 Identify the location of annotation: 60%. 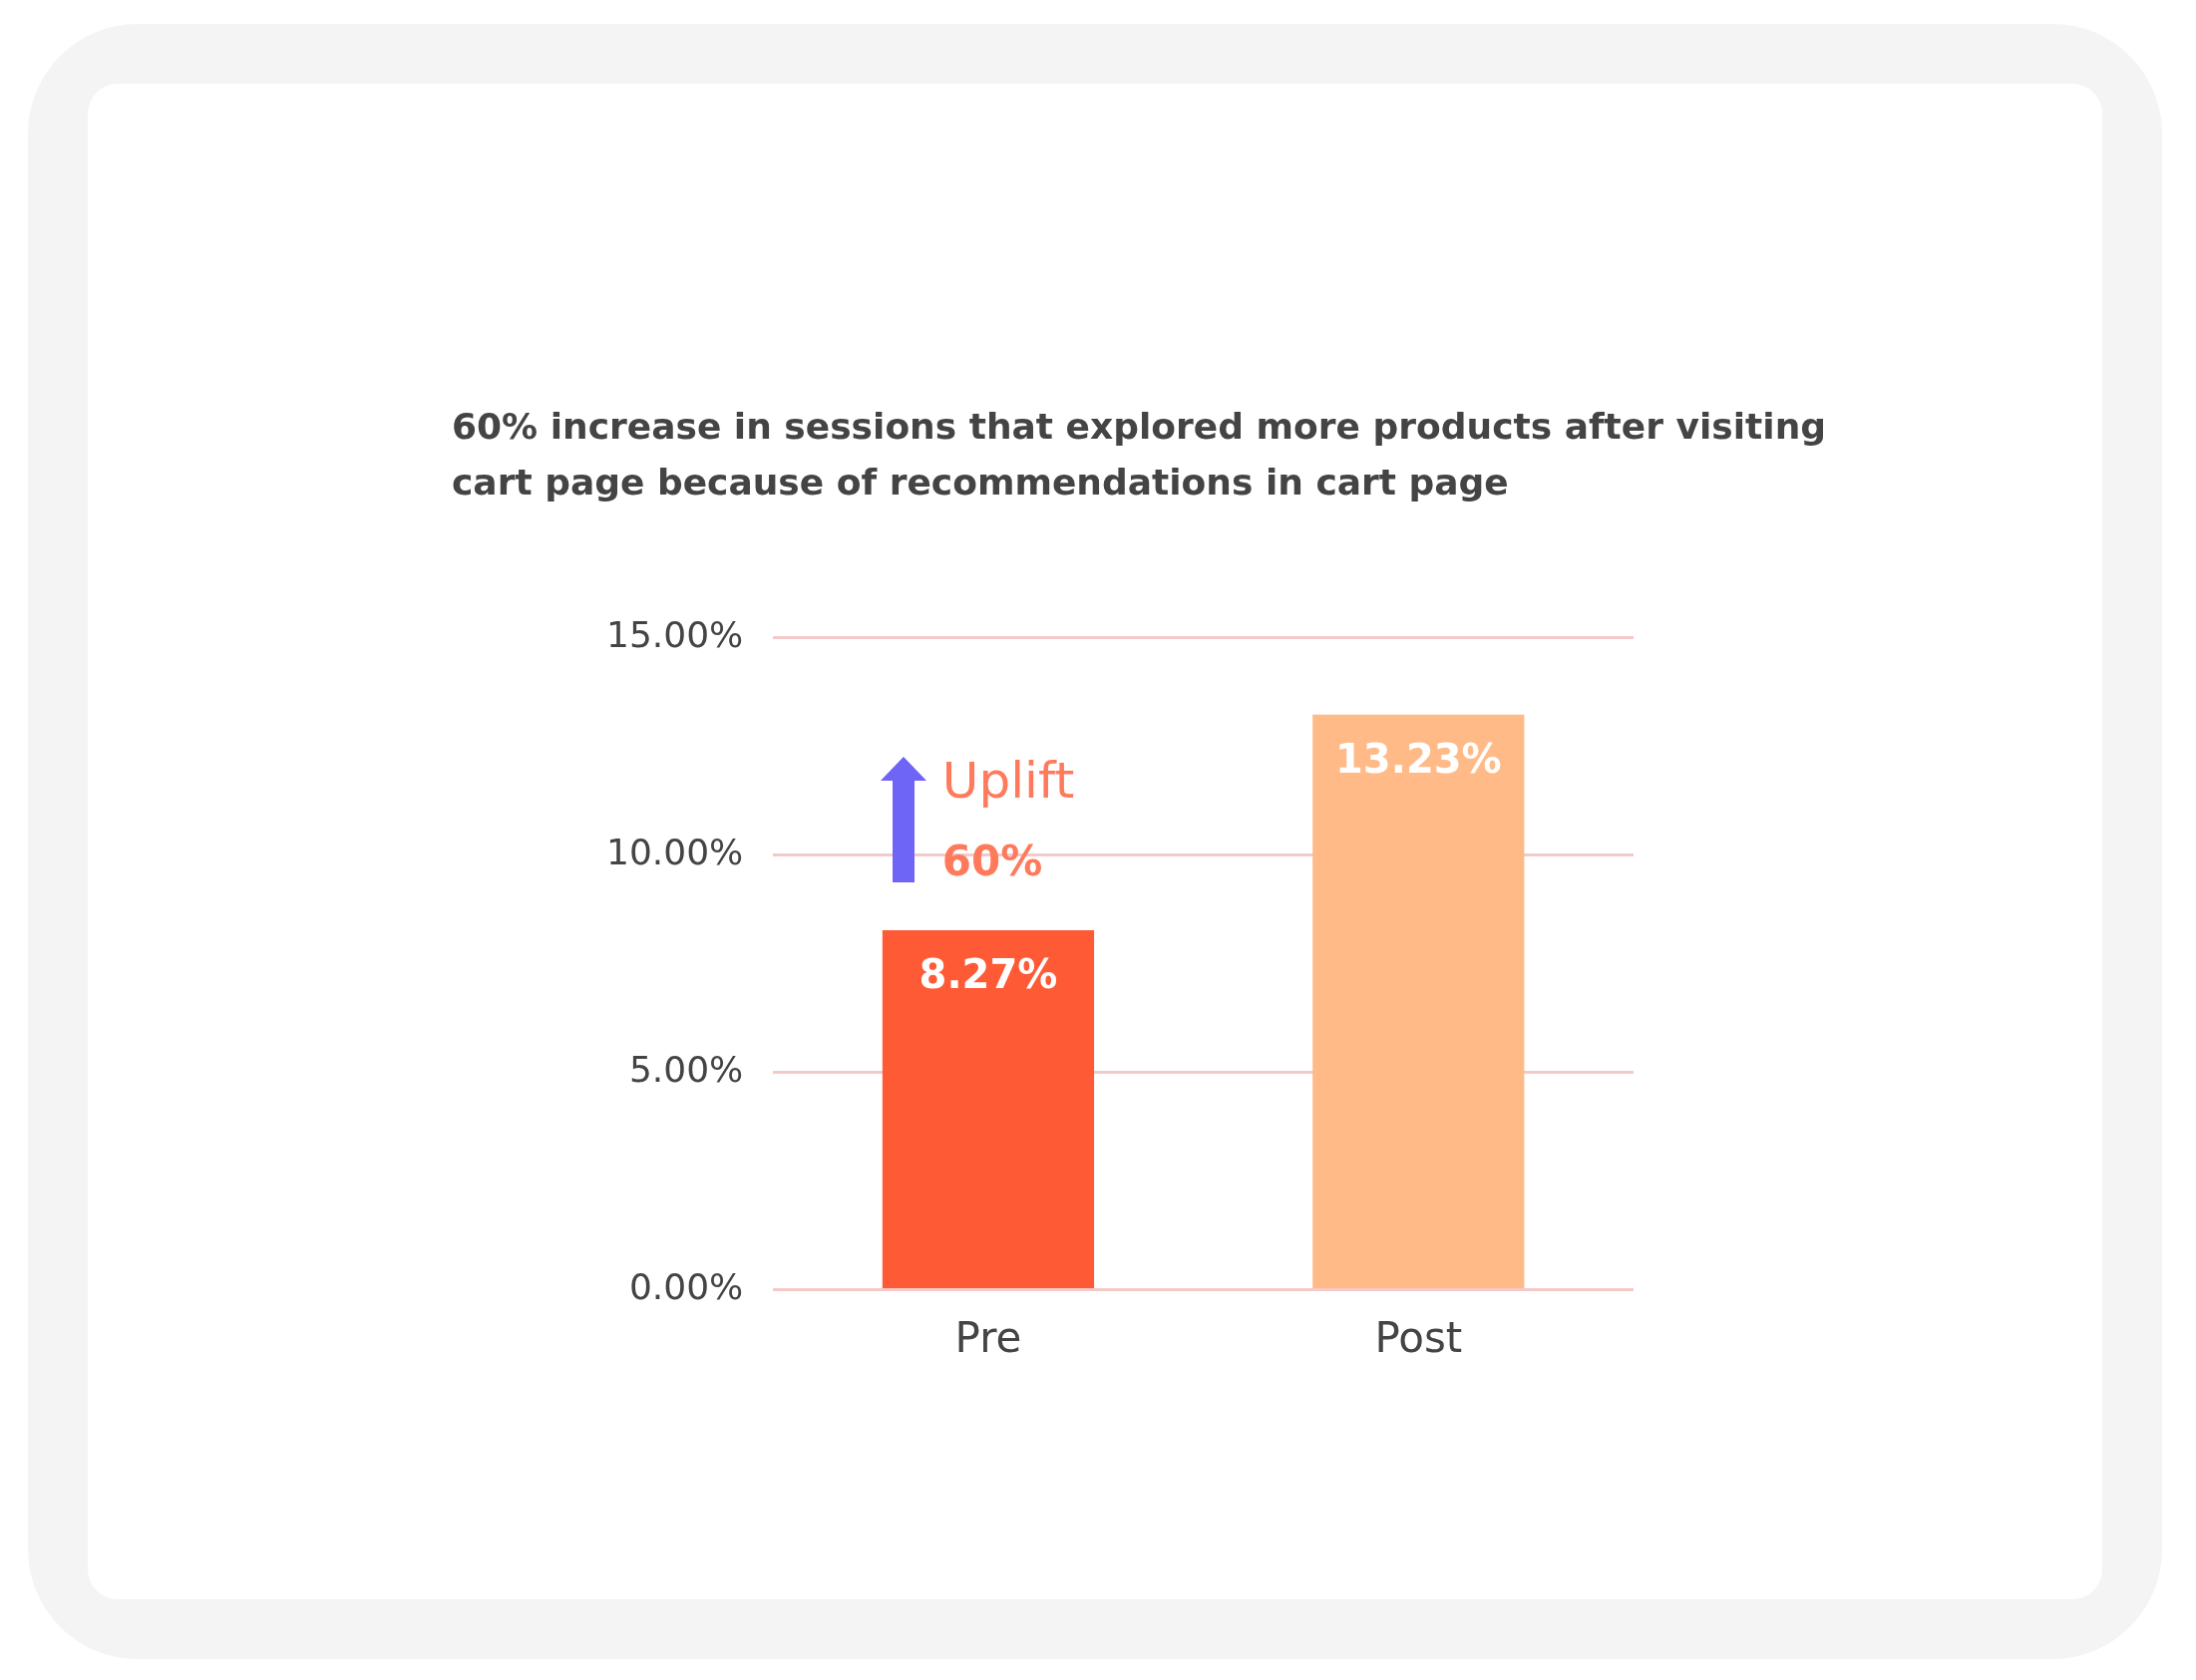
(992, 860).